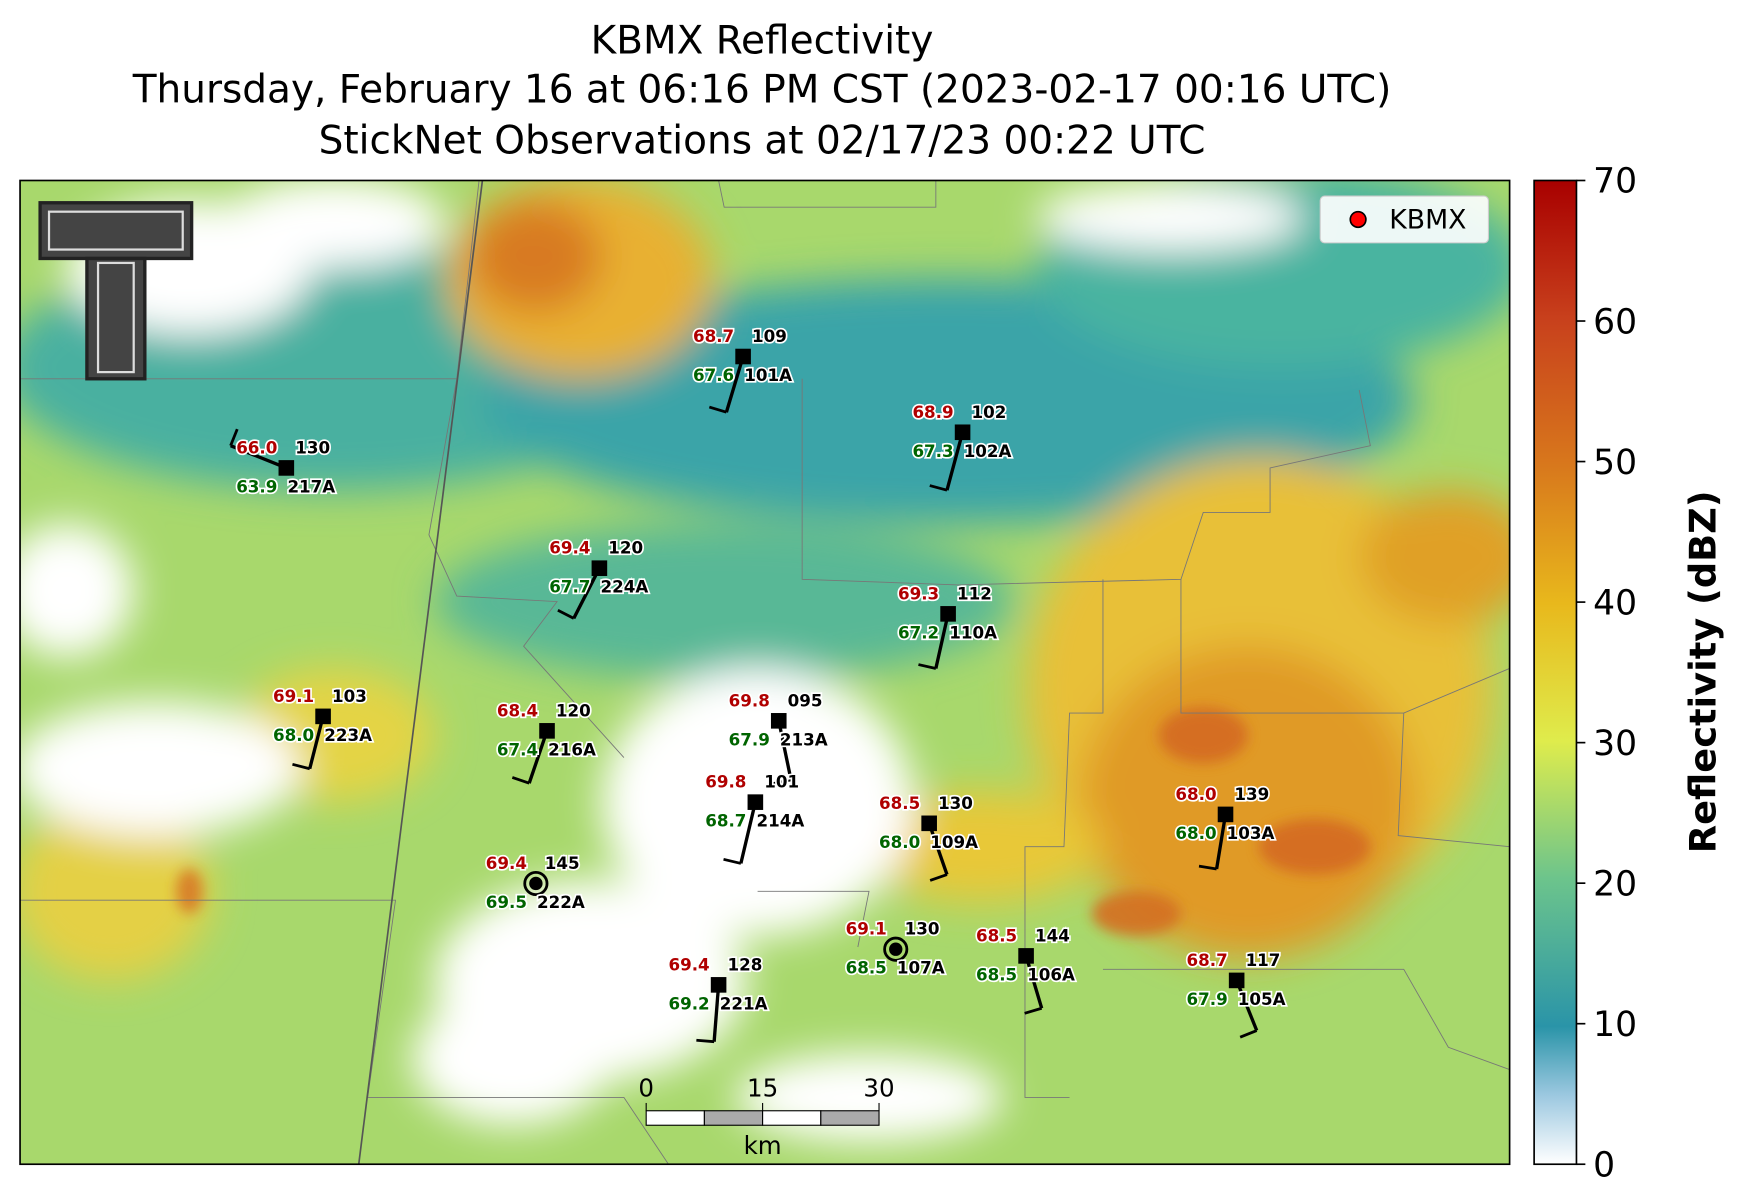 The width and height of the screenshot is (1738, 1201). I want to click on legend-label: KBMX, so click(1427, 219).